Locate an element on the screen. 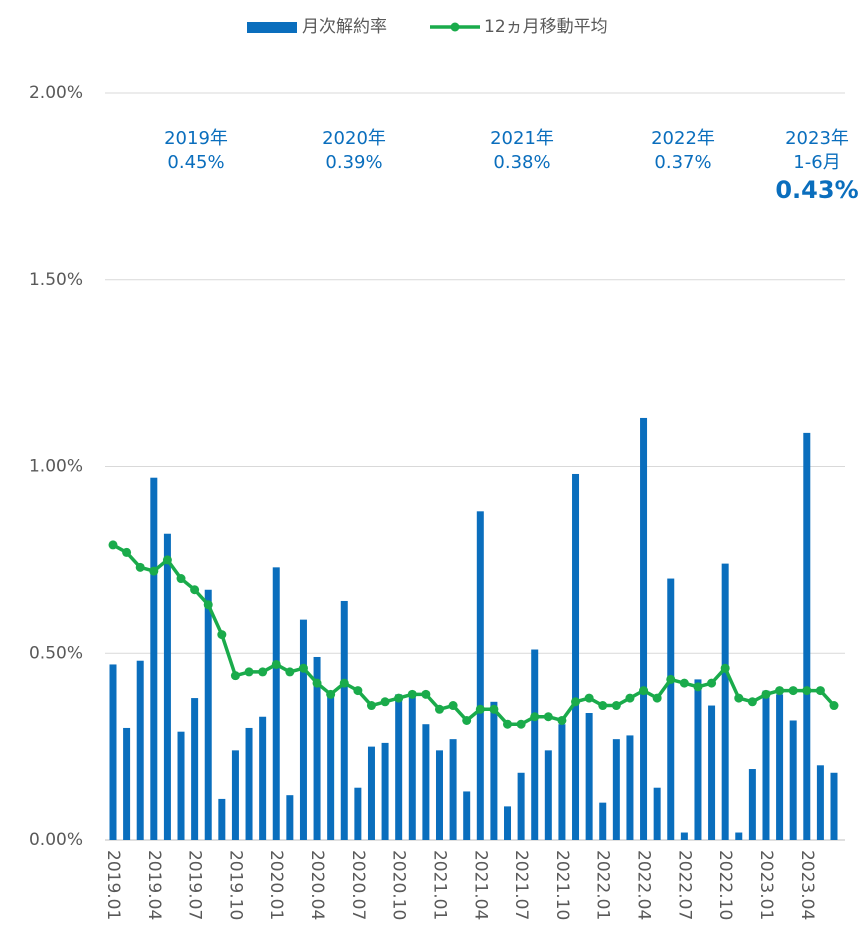 This screenshot has height=943, width=864. x-tick-label: 2021.04 is located at coordinates (480, 885).